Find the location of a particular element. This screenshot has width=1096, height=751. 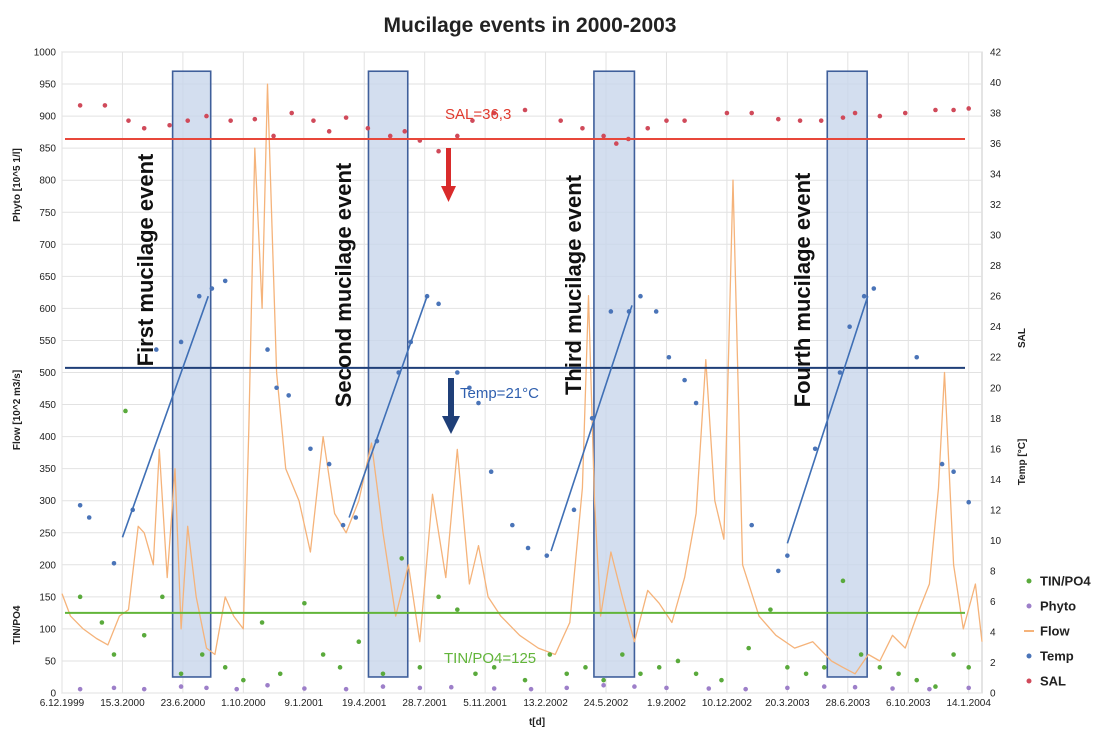

y-left-tick-label: 350 is located at coordinates (47, 469).